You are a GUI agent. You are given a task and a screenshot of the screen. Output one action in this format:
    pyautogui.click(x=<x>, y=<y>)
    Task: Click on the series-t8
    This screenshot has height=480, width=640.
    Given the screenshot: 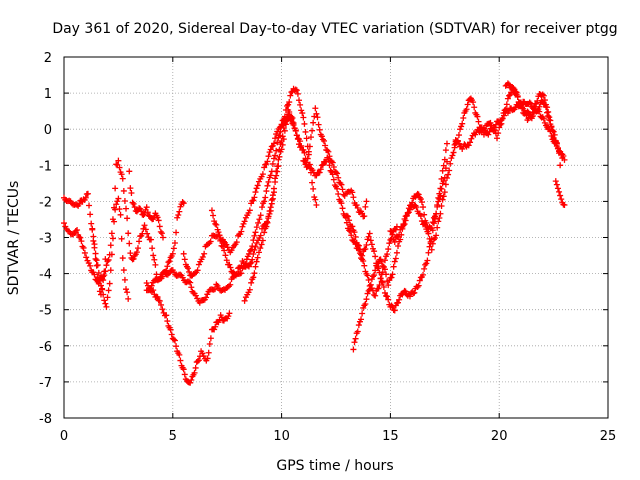 What is the action you would take?
    pyautogui.click(x=264, y=182)
    